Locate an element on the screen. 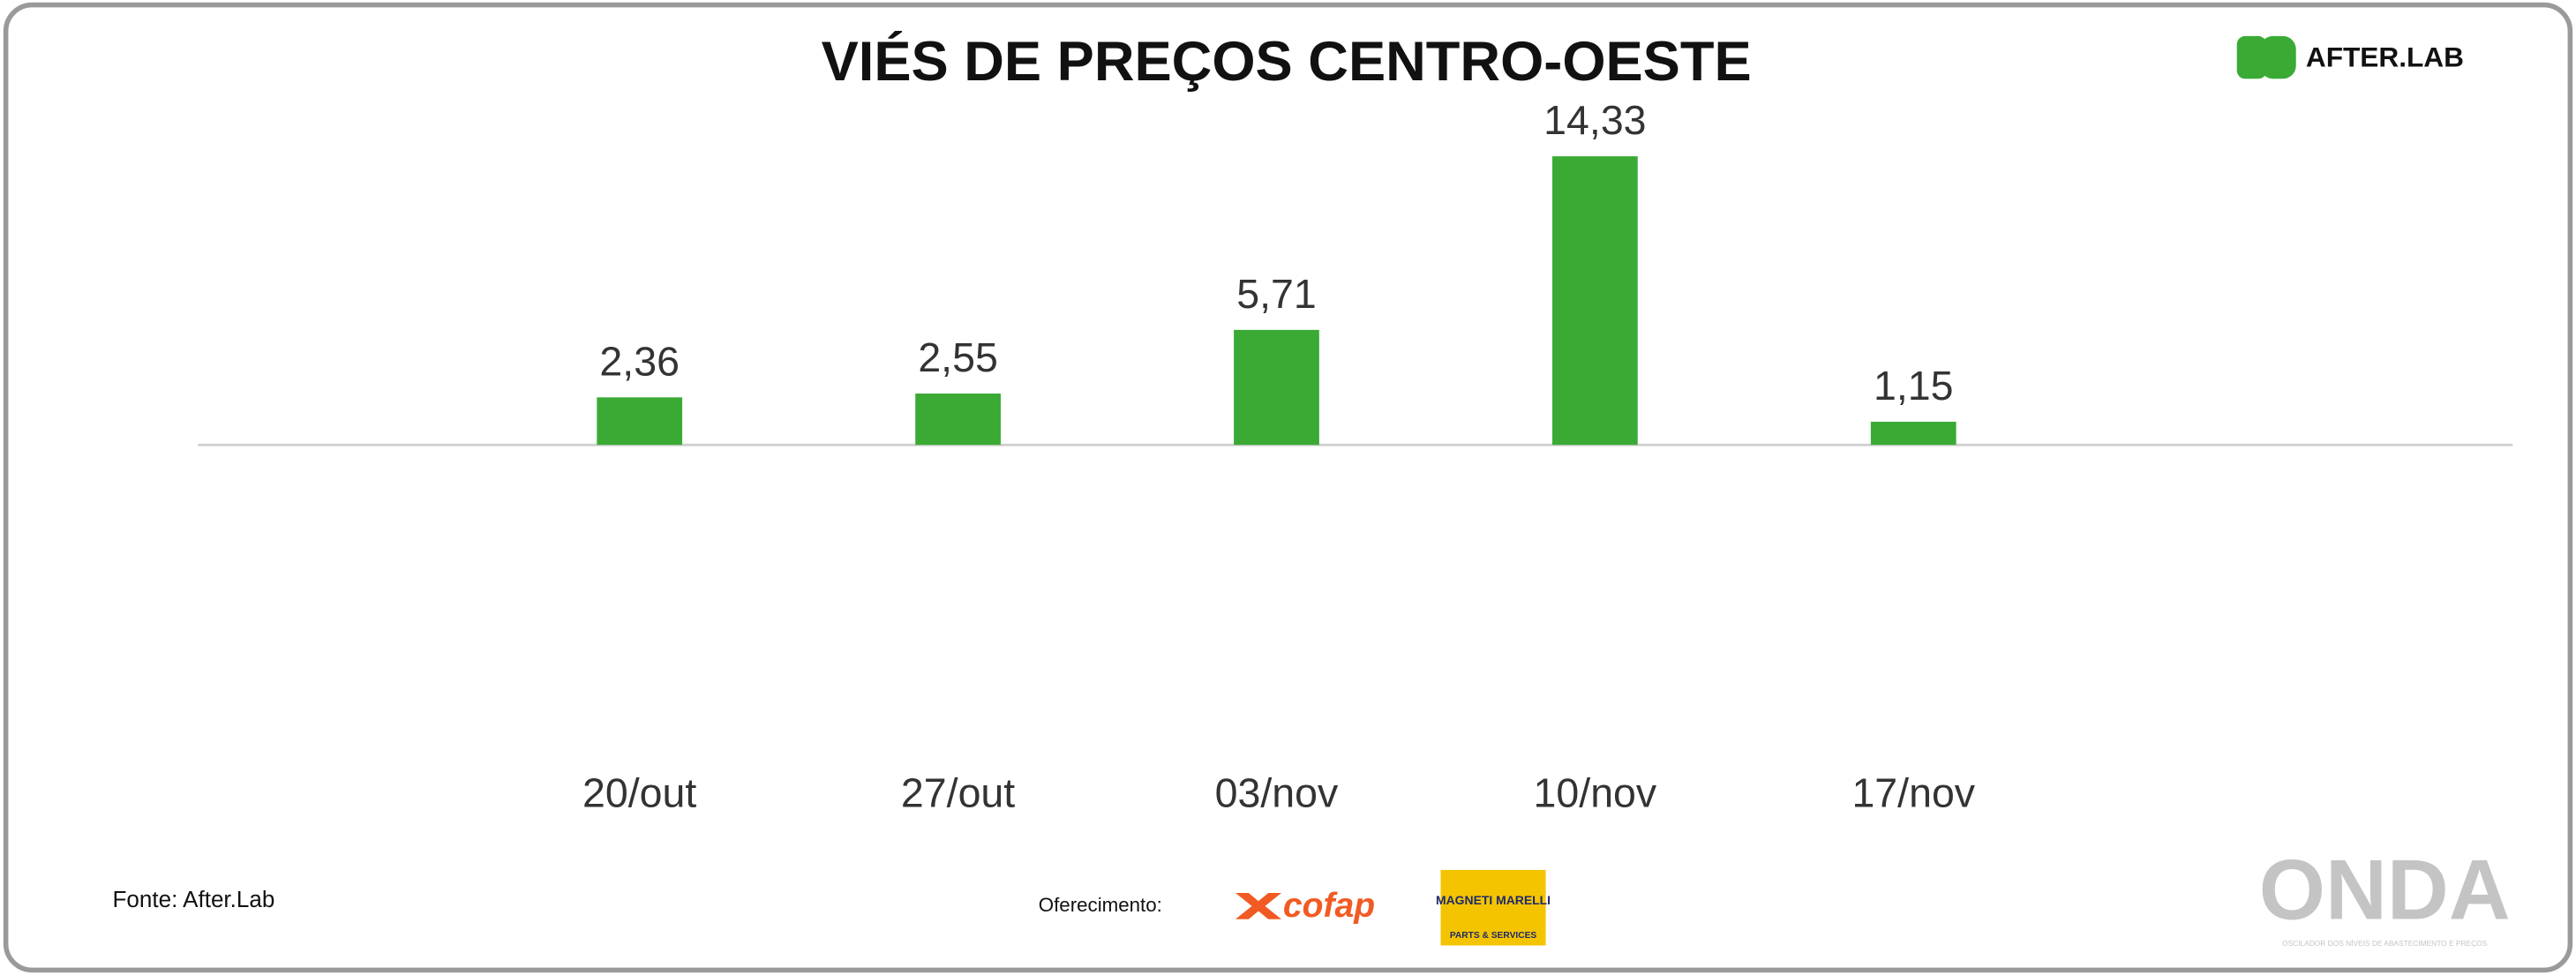  value-label: 2,55 is located at coordinates (958, 357).